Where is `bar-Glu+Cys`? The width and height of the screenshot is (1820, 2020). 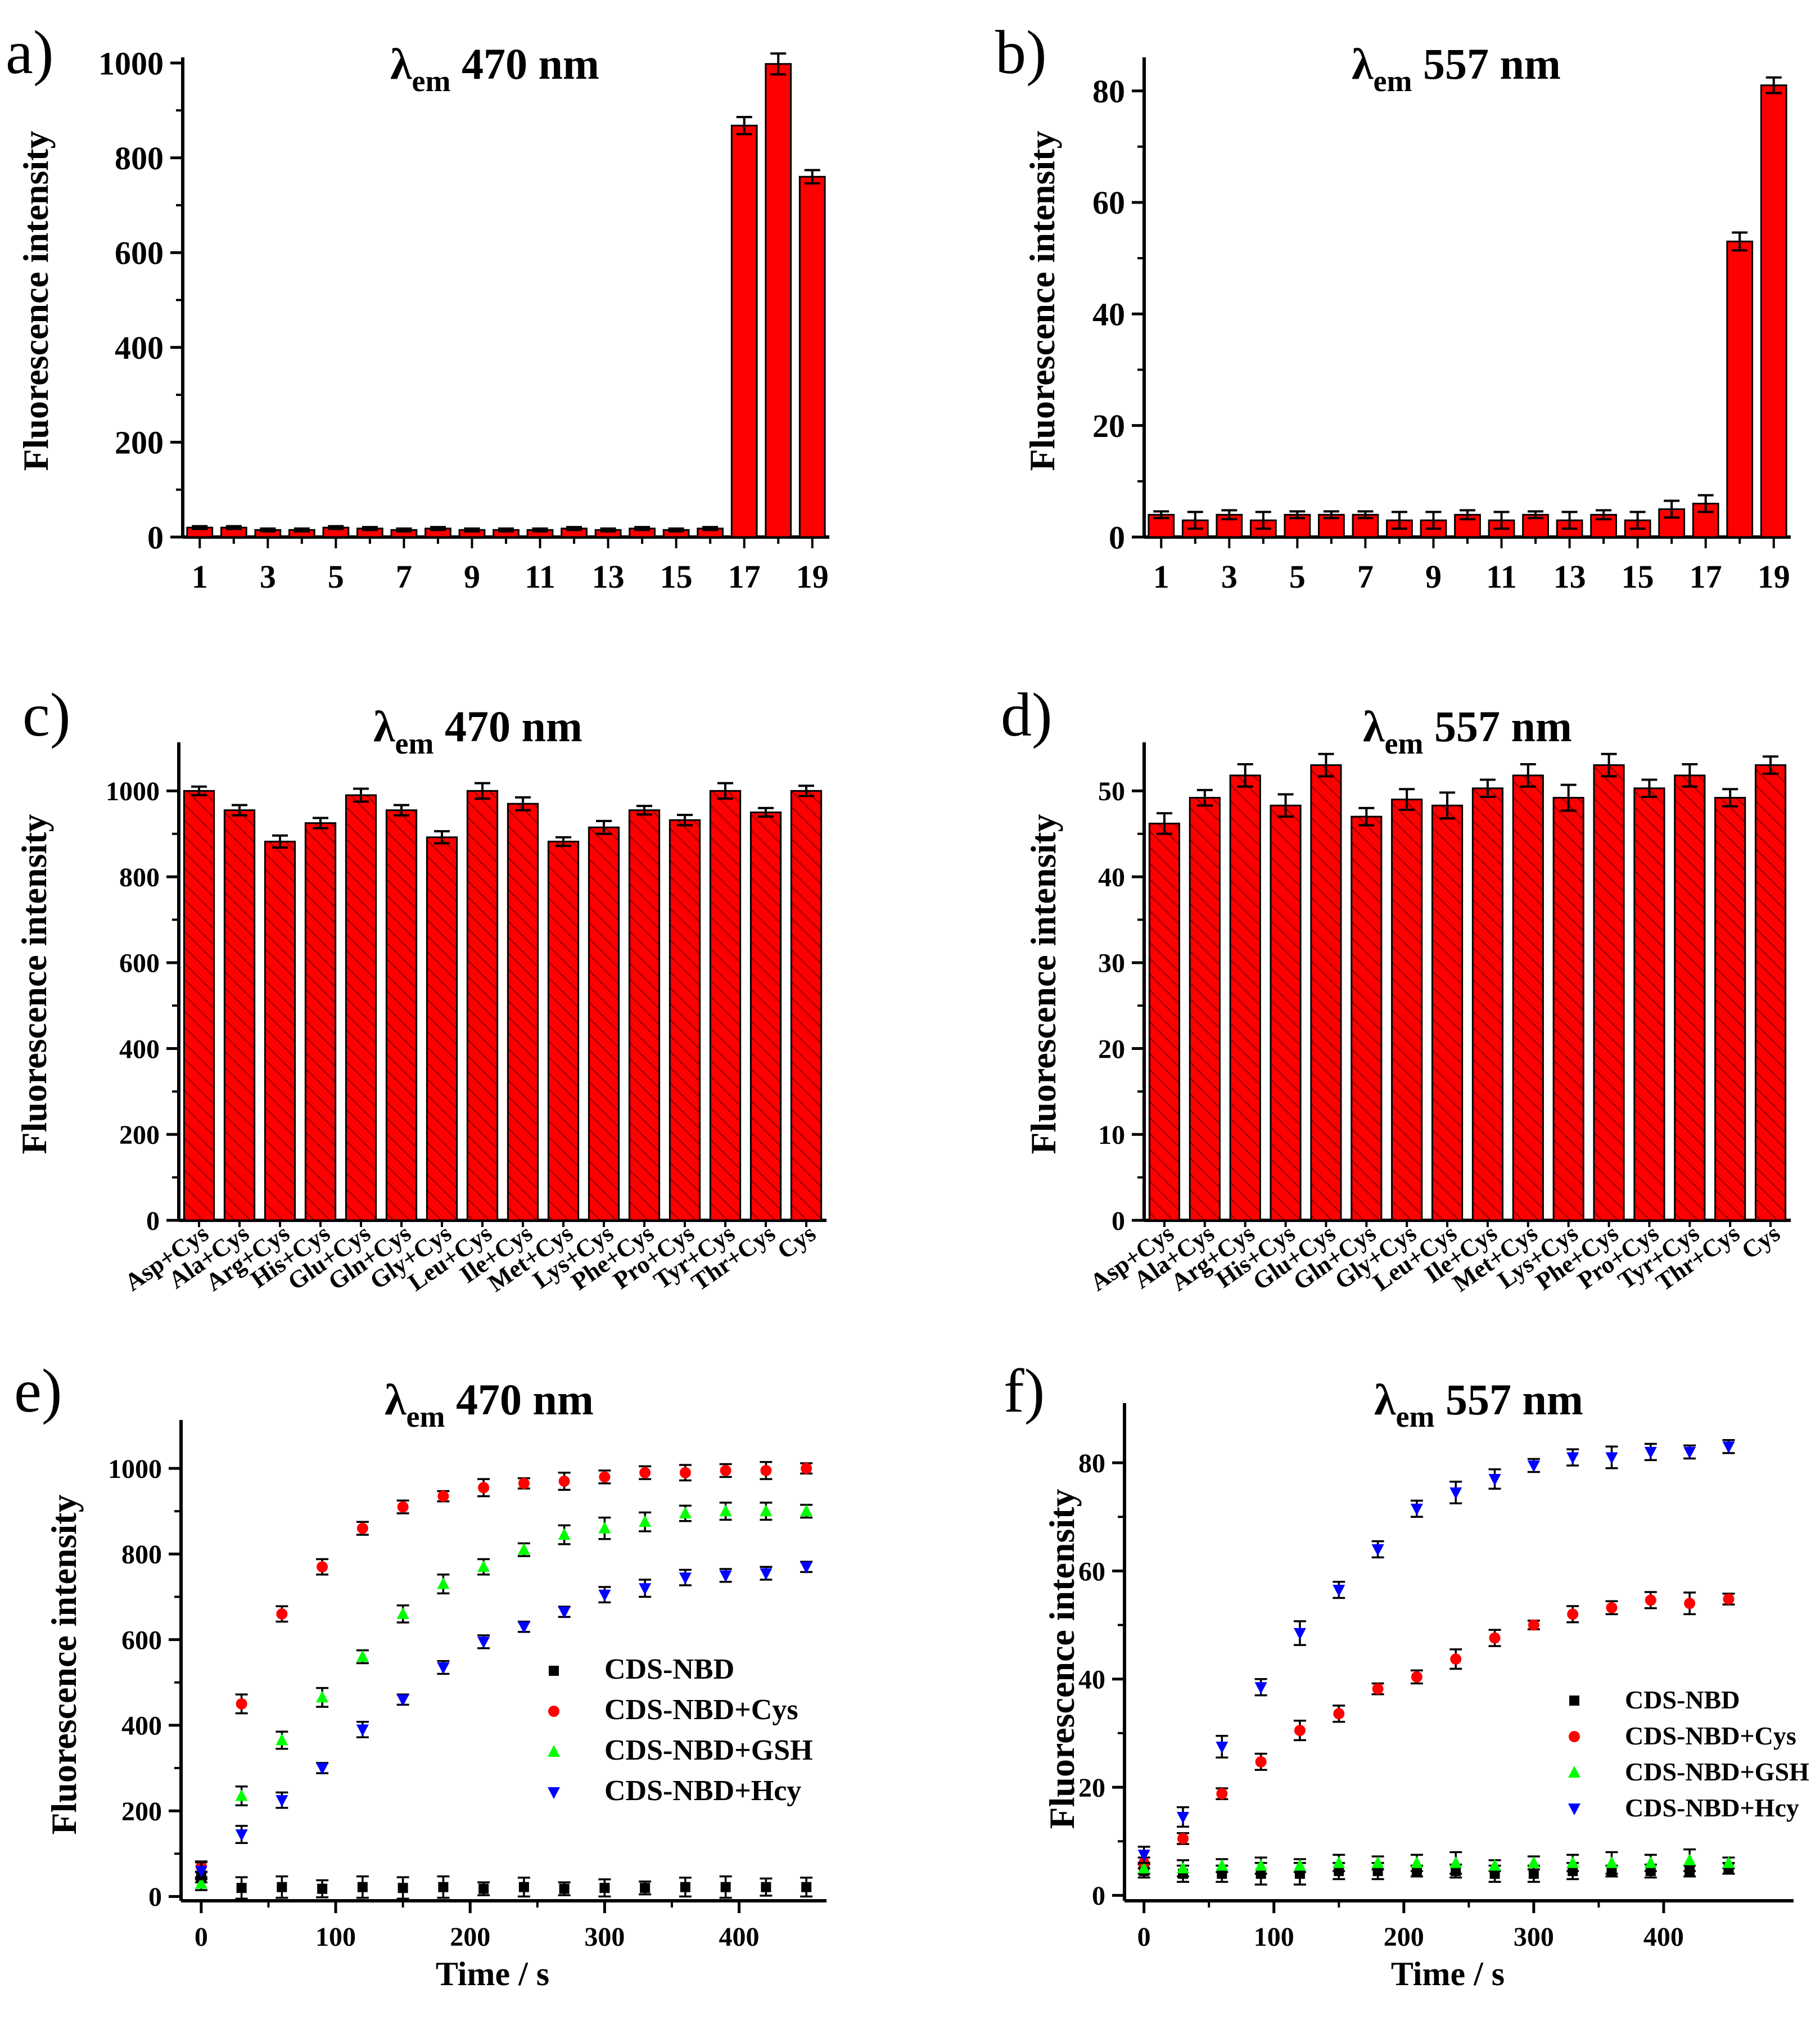
bar-Glu+Cys is located at coordinates (1326, 992).